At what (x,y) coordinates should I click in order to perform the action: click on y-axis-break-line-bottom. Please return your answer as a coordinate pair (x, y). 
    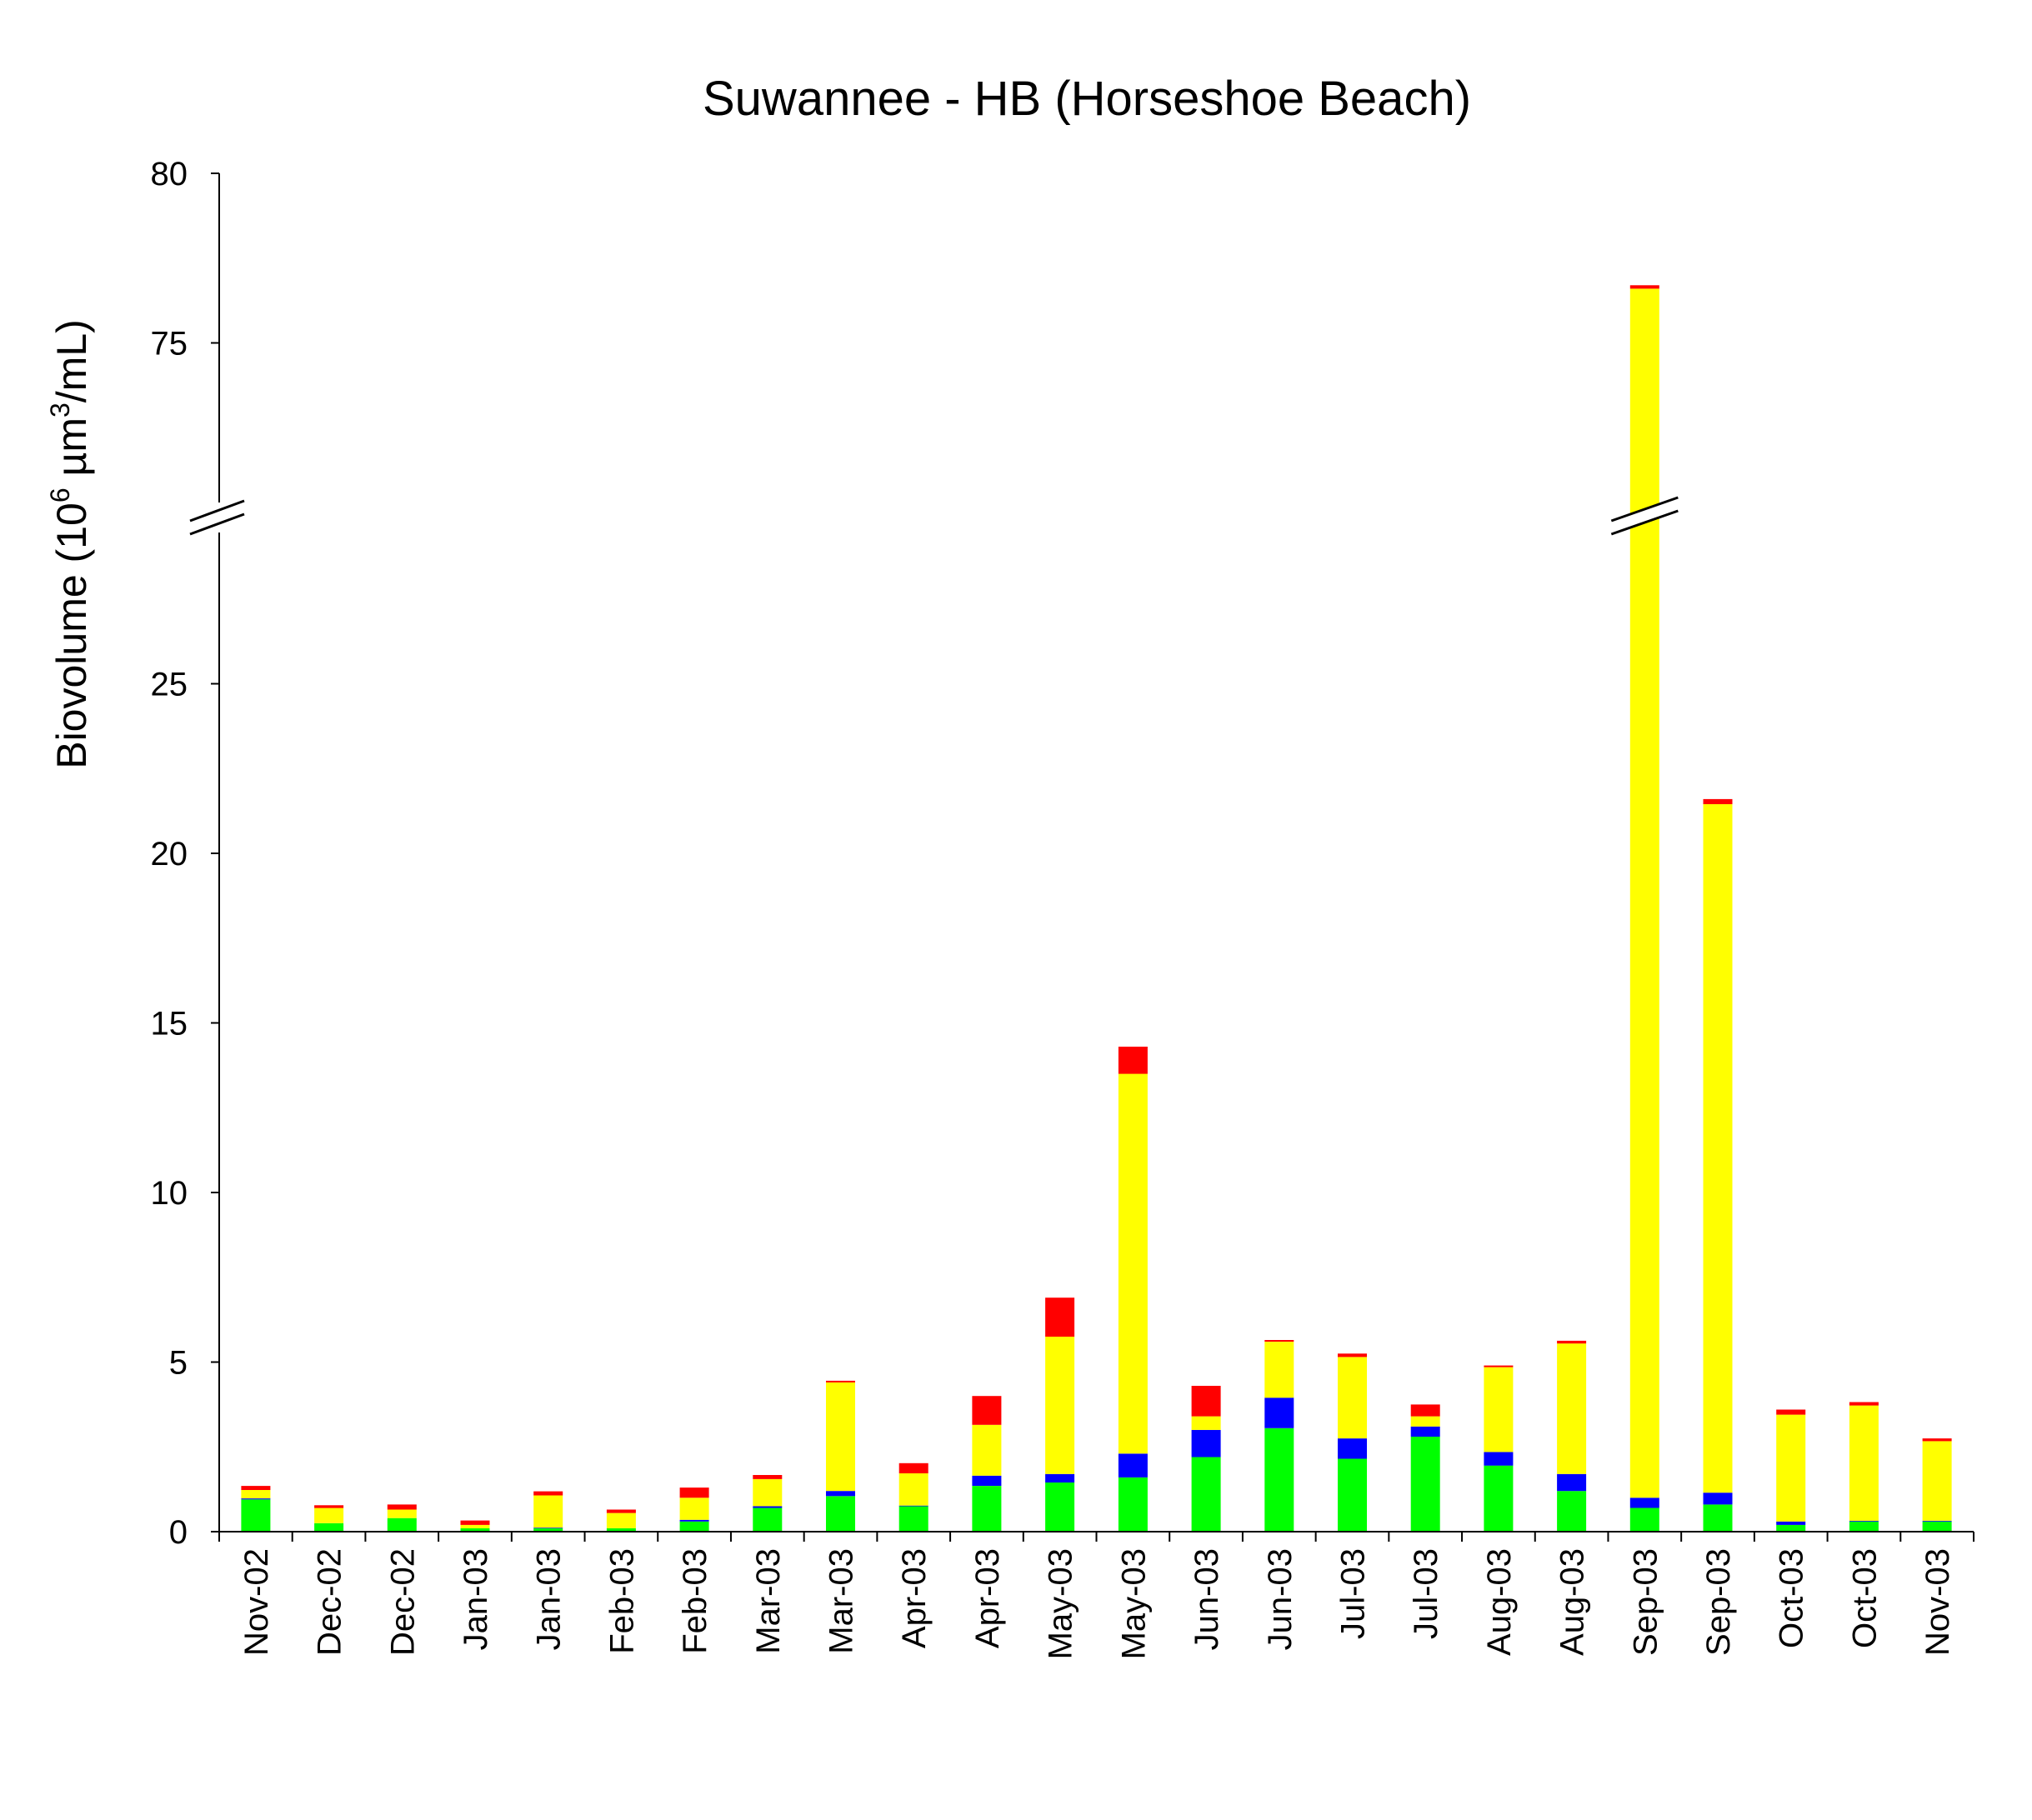
    Looking at the image, I should click on (217, 524).